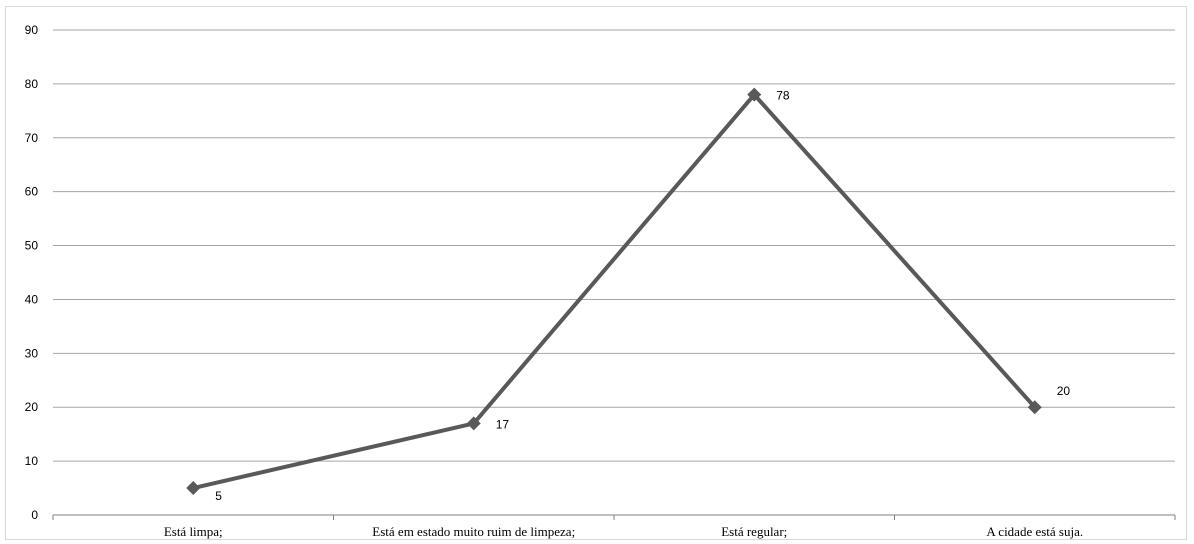 This screenshot has height=544, width=1194. Describe the element at coordinates (32, 461) in the screenshot. I see `y-tick-label: 10` at that location.